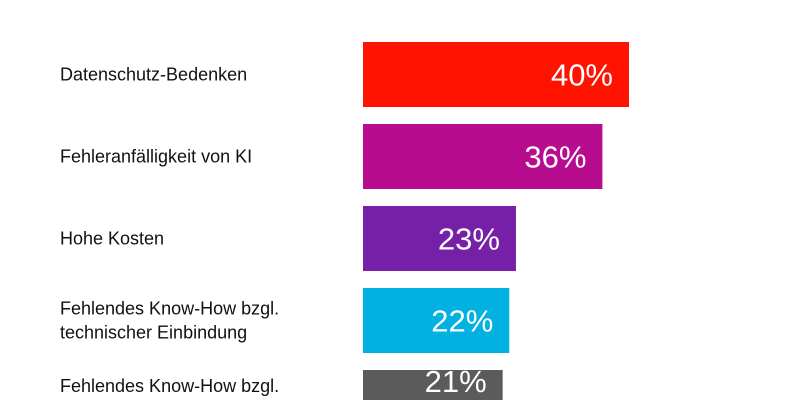 This screenshot has height=400, width=800. Describe the element at coordinates (462, 321) in the screenshot. I see `data-label: 22%` at that location.